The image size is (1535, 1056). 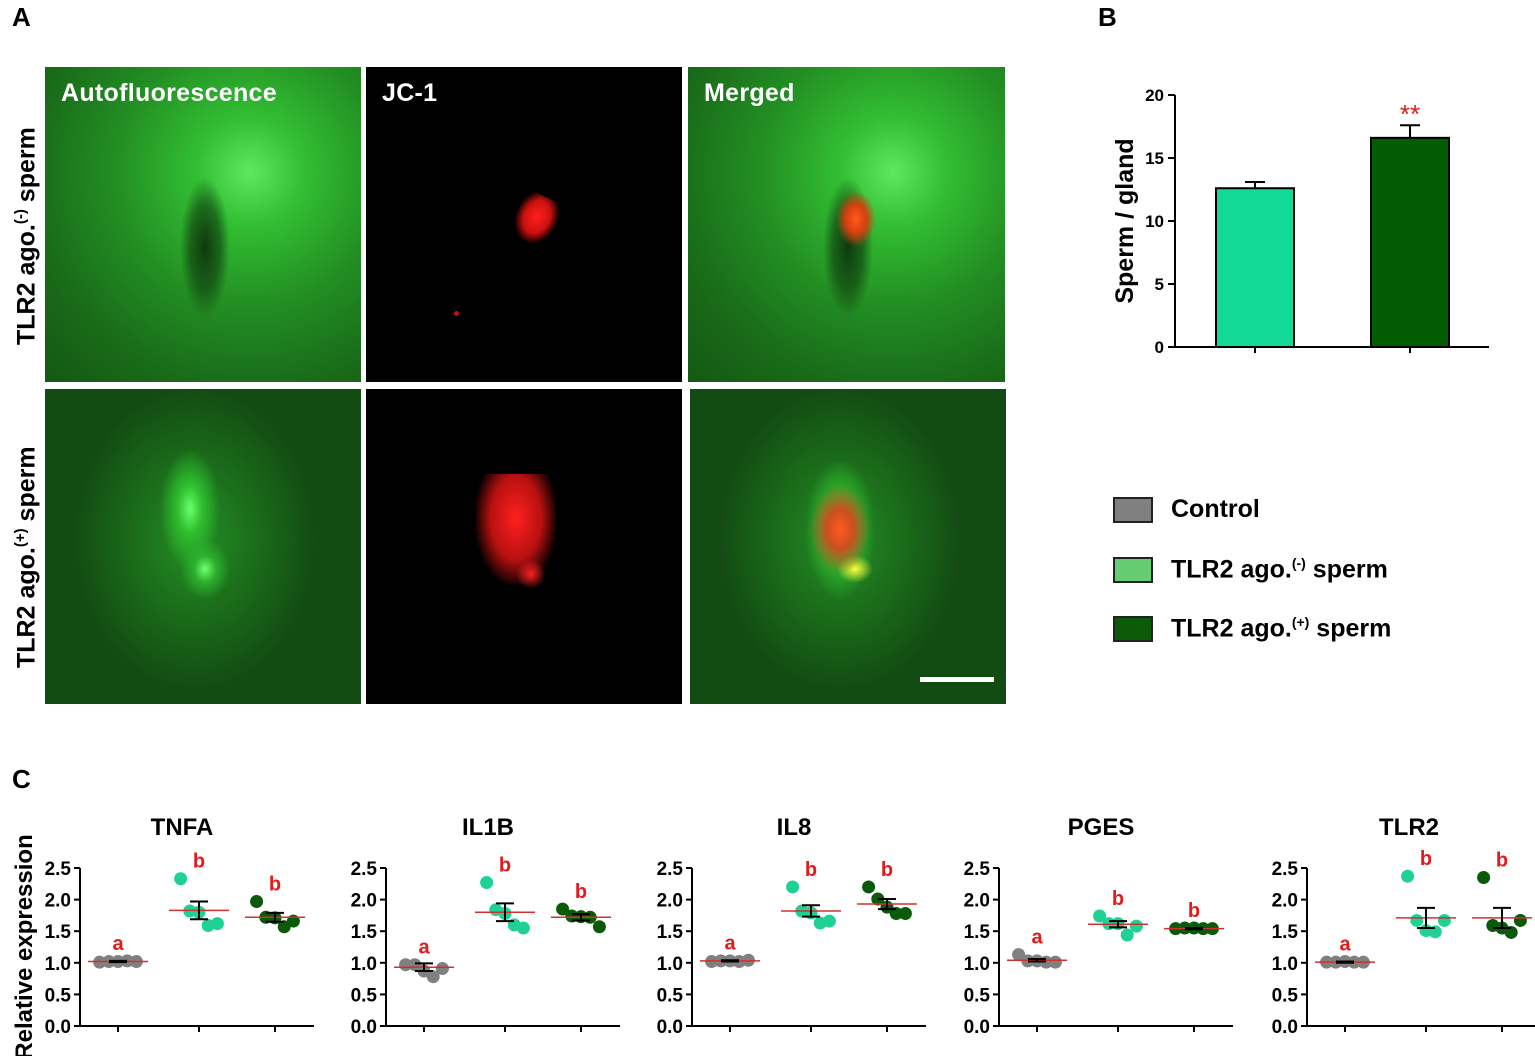 What do you see at coordinates (1409, 827) in the screenshot?
I see `subplot-title: TLR2` at bounding box center [1409, 827].